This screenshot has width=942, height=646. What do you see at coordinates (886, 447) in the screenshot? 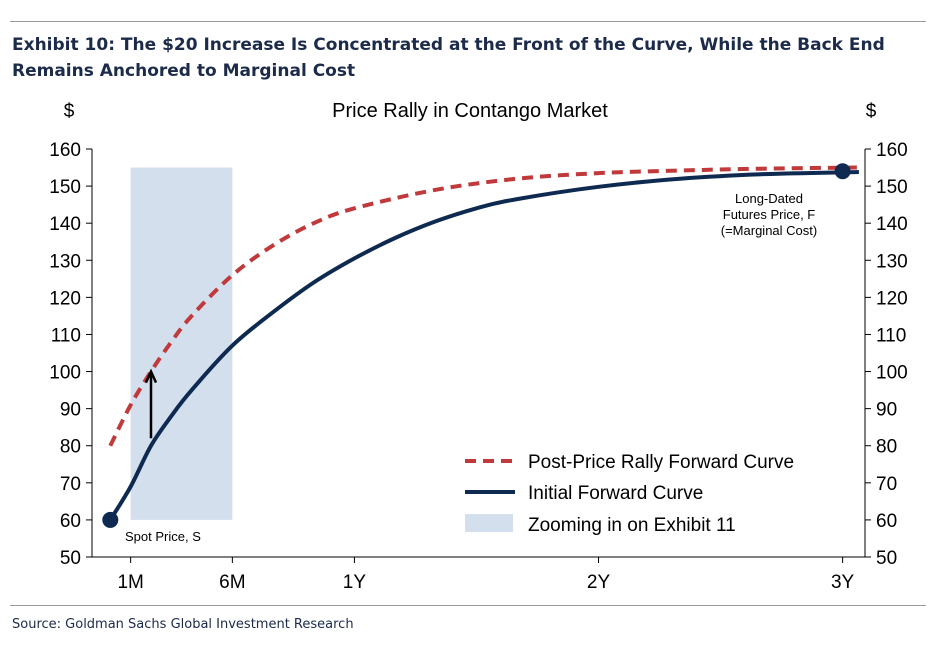
I see `y-tick-label-right: 80` at bounding box center [886, 447].